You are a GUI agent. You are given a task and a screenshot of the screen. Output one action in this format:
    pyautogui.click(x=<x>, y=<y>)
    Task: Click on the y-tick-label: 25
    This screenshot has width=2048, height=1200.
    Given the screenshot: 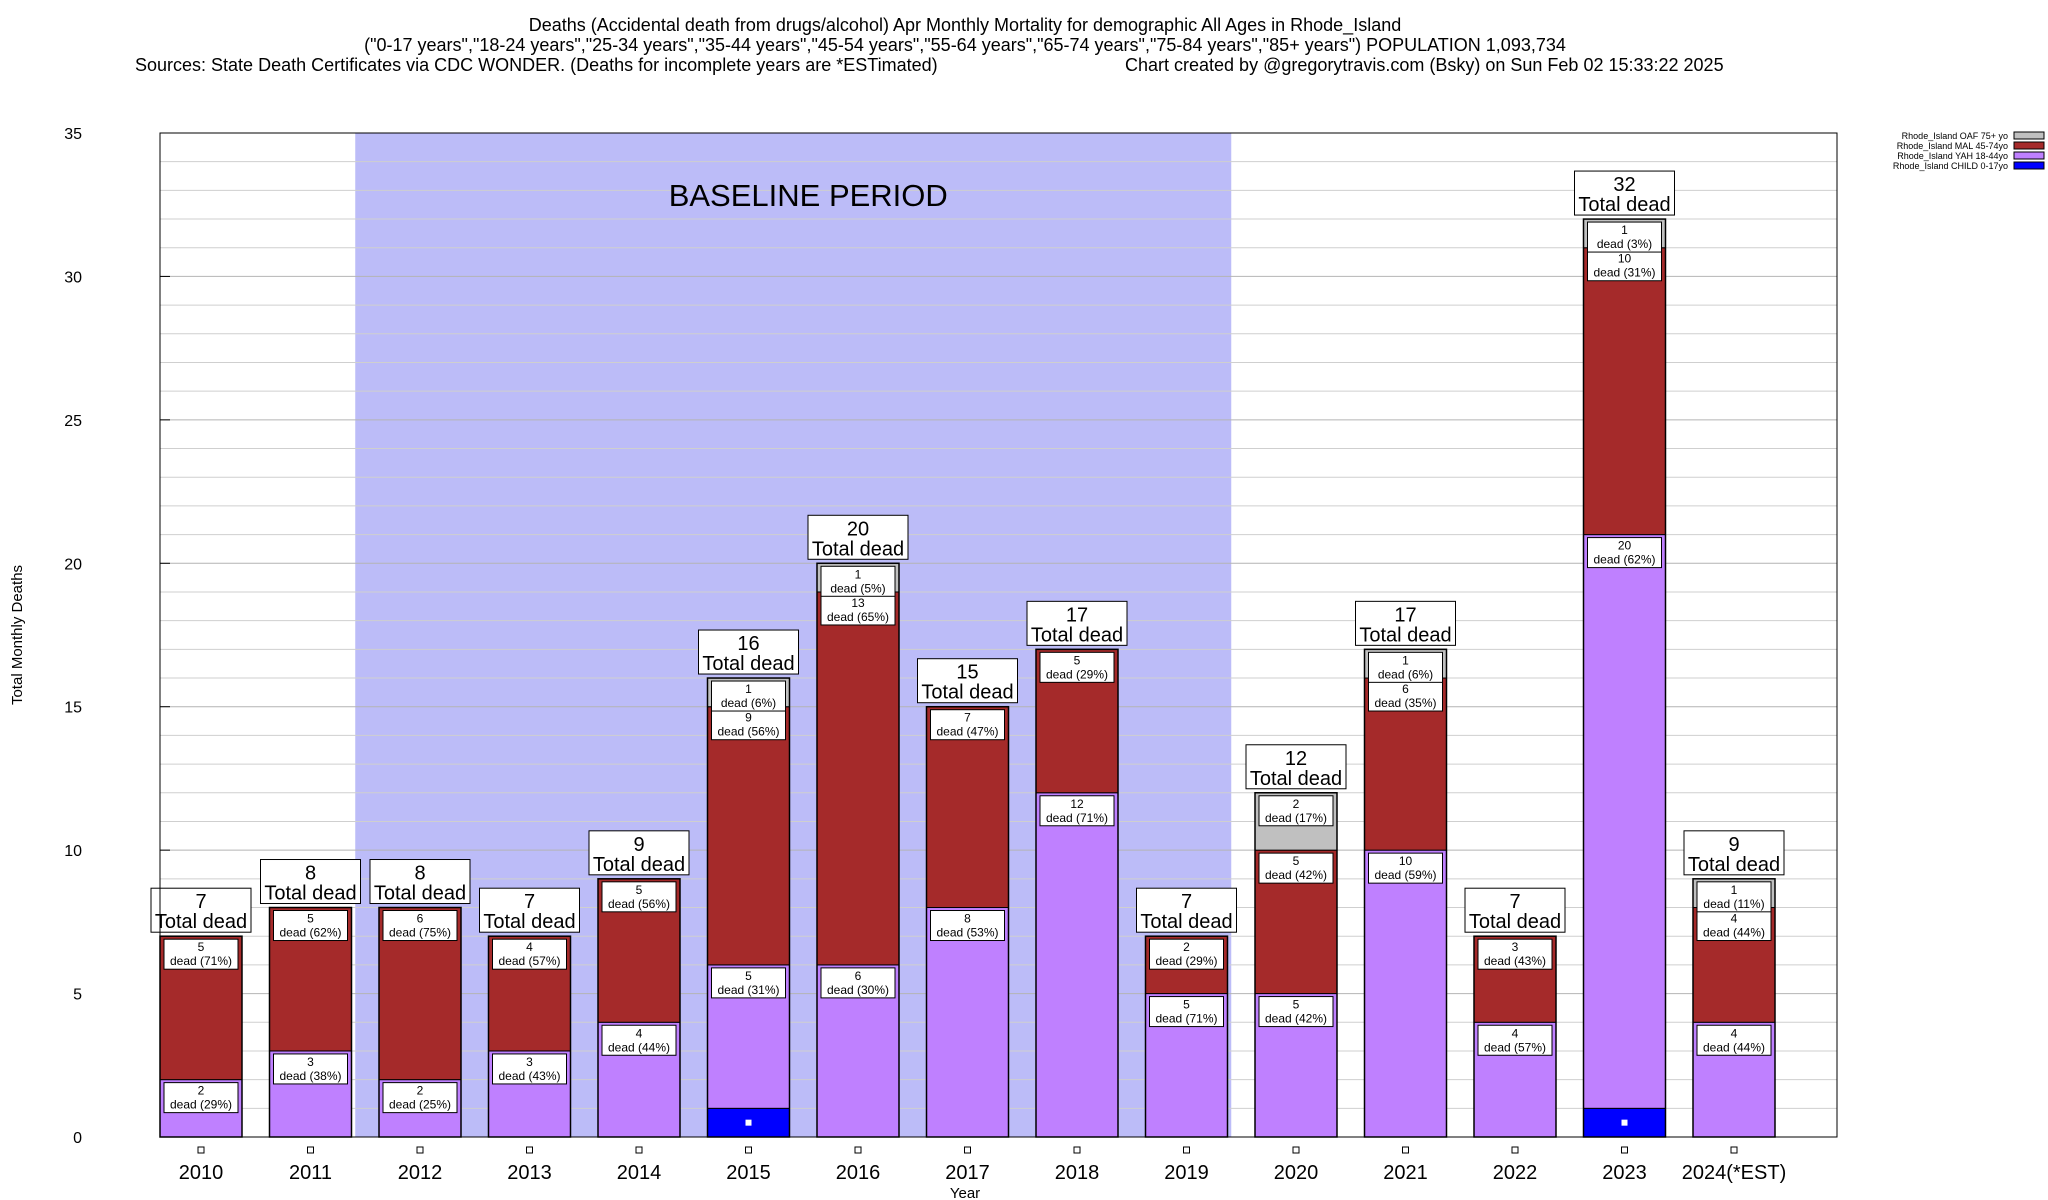 What is the action you would take?
    pyautogui.click(x=73, y=421)
    